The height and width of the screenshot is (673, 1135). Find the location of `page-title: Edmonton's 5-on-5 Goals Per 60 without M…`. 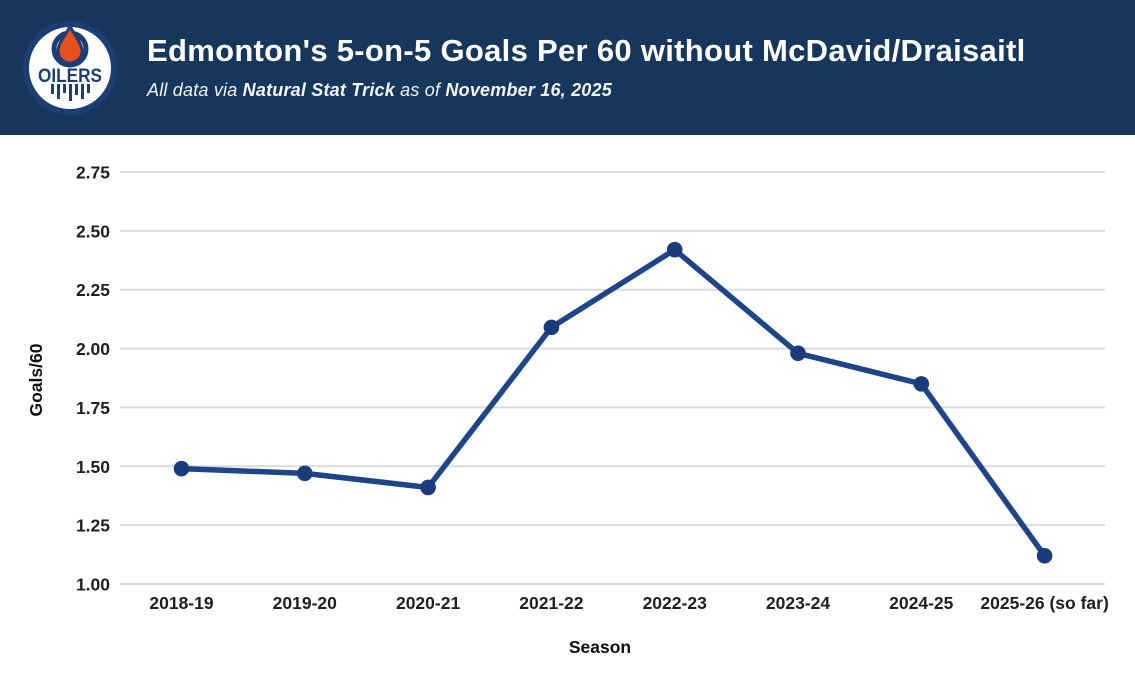

page-title: Edmonton's 5-on-5 Goals Per 60 without M… is located at coordinates (586, 51).